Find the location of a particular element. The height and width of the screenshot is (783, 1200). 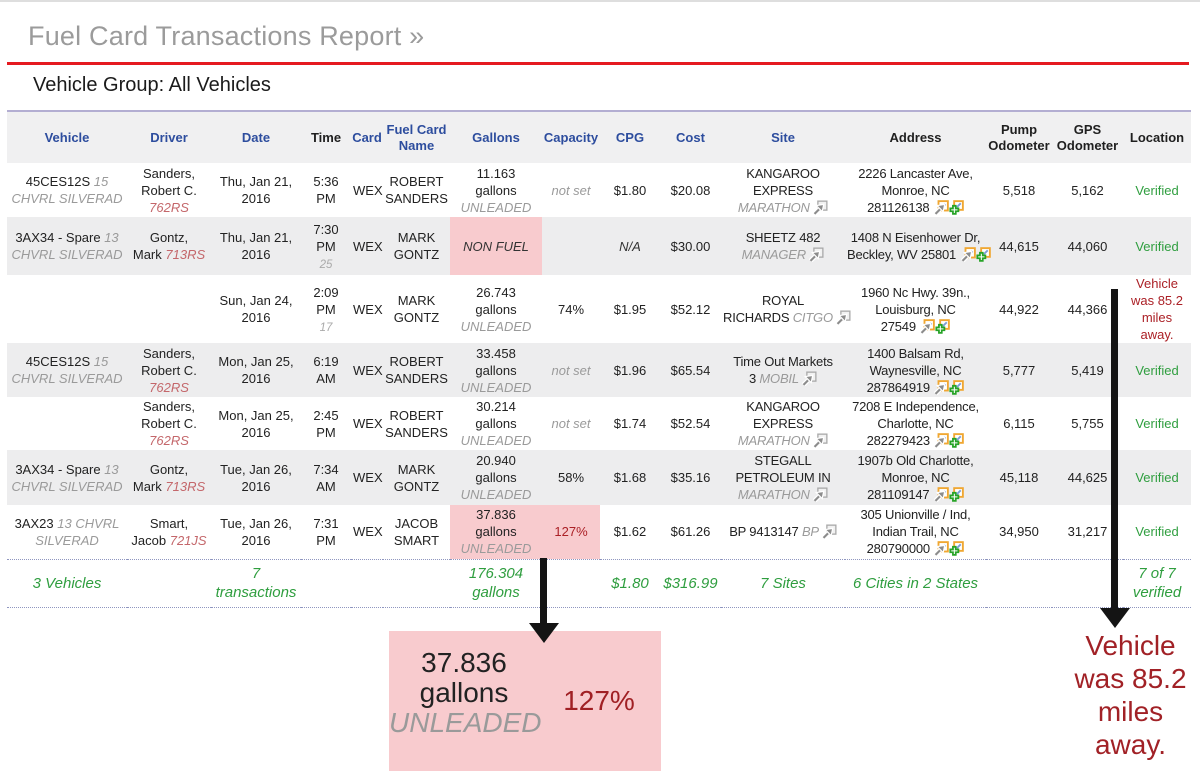

cell-text: JACOB is located at coordinates (416, 523).